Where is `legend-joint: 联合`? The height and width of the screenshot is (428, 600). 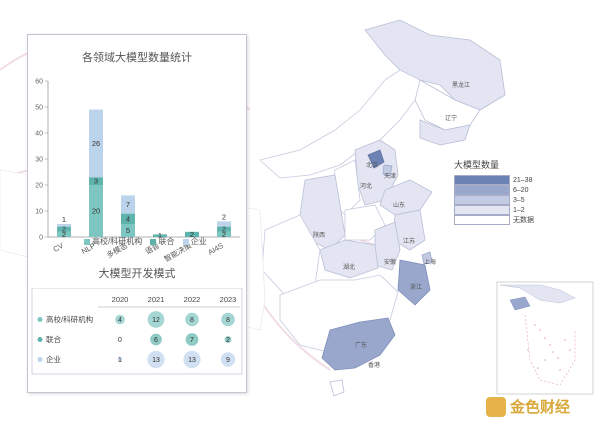 legend-joint: 联合 is located at coordinates (166, 241).